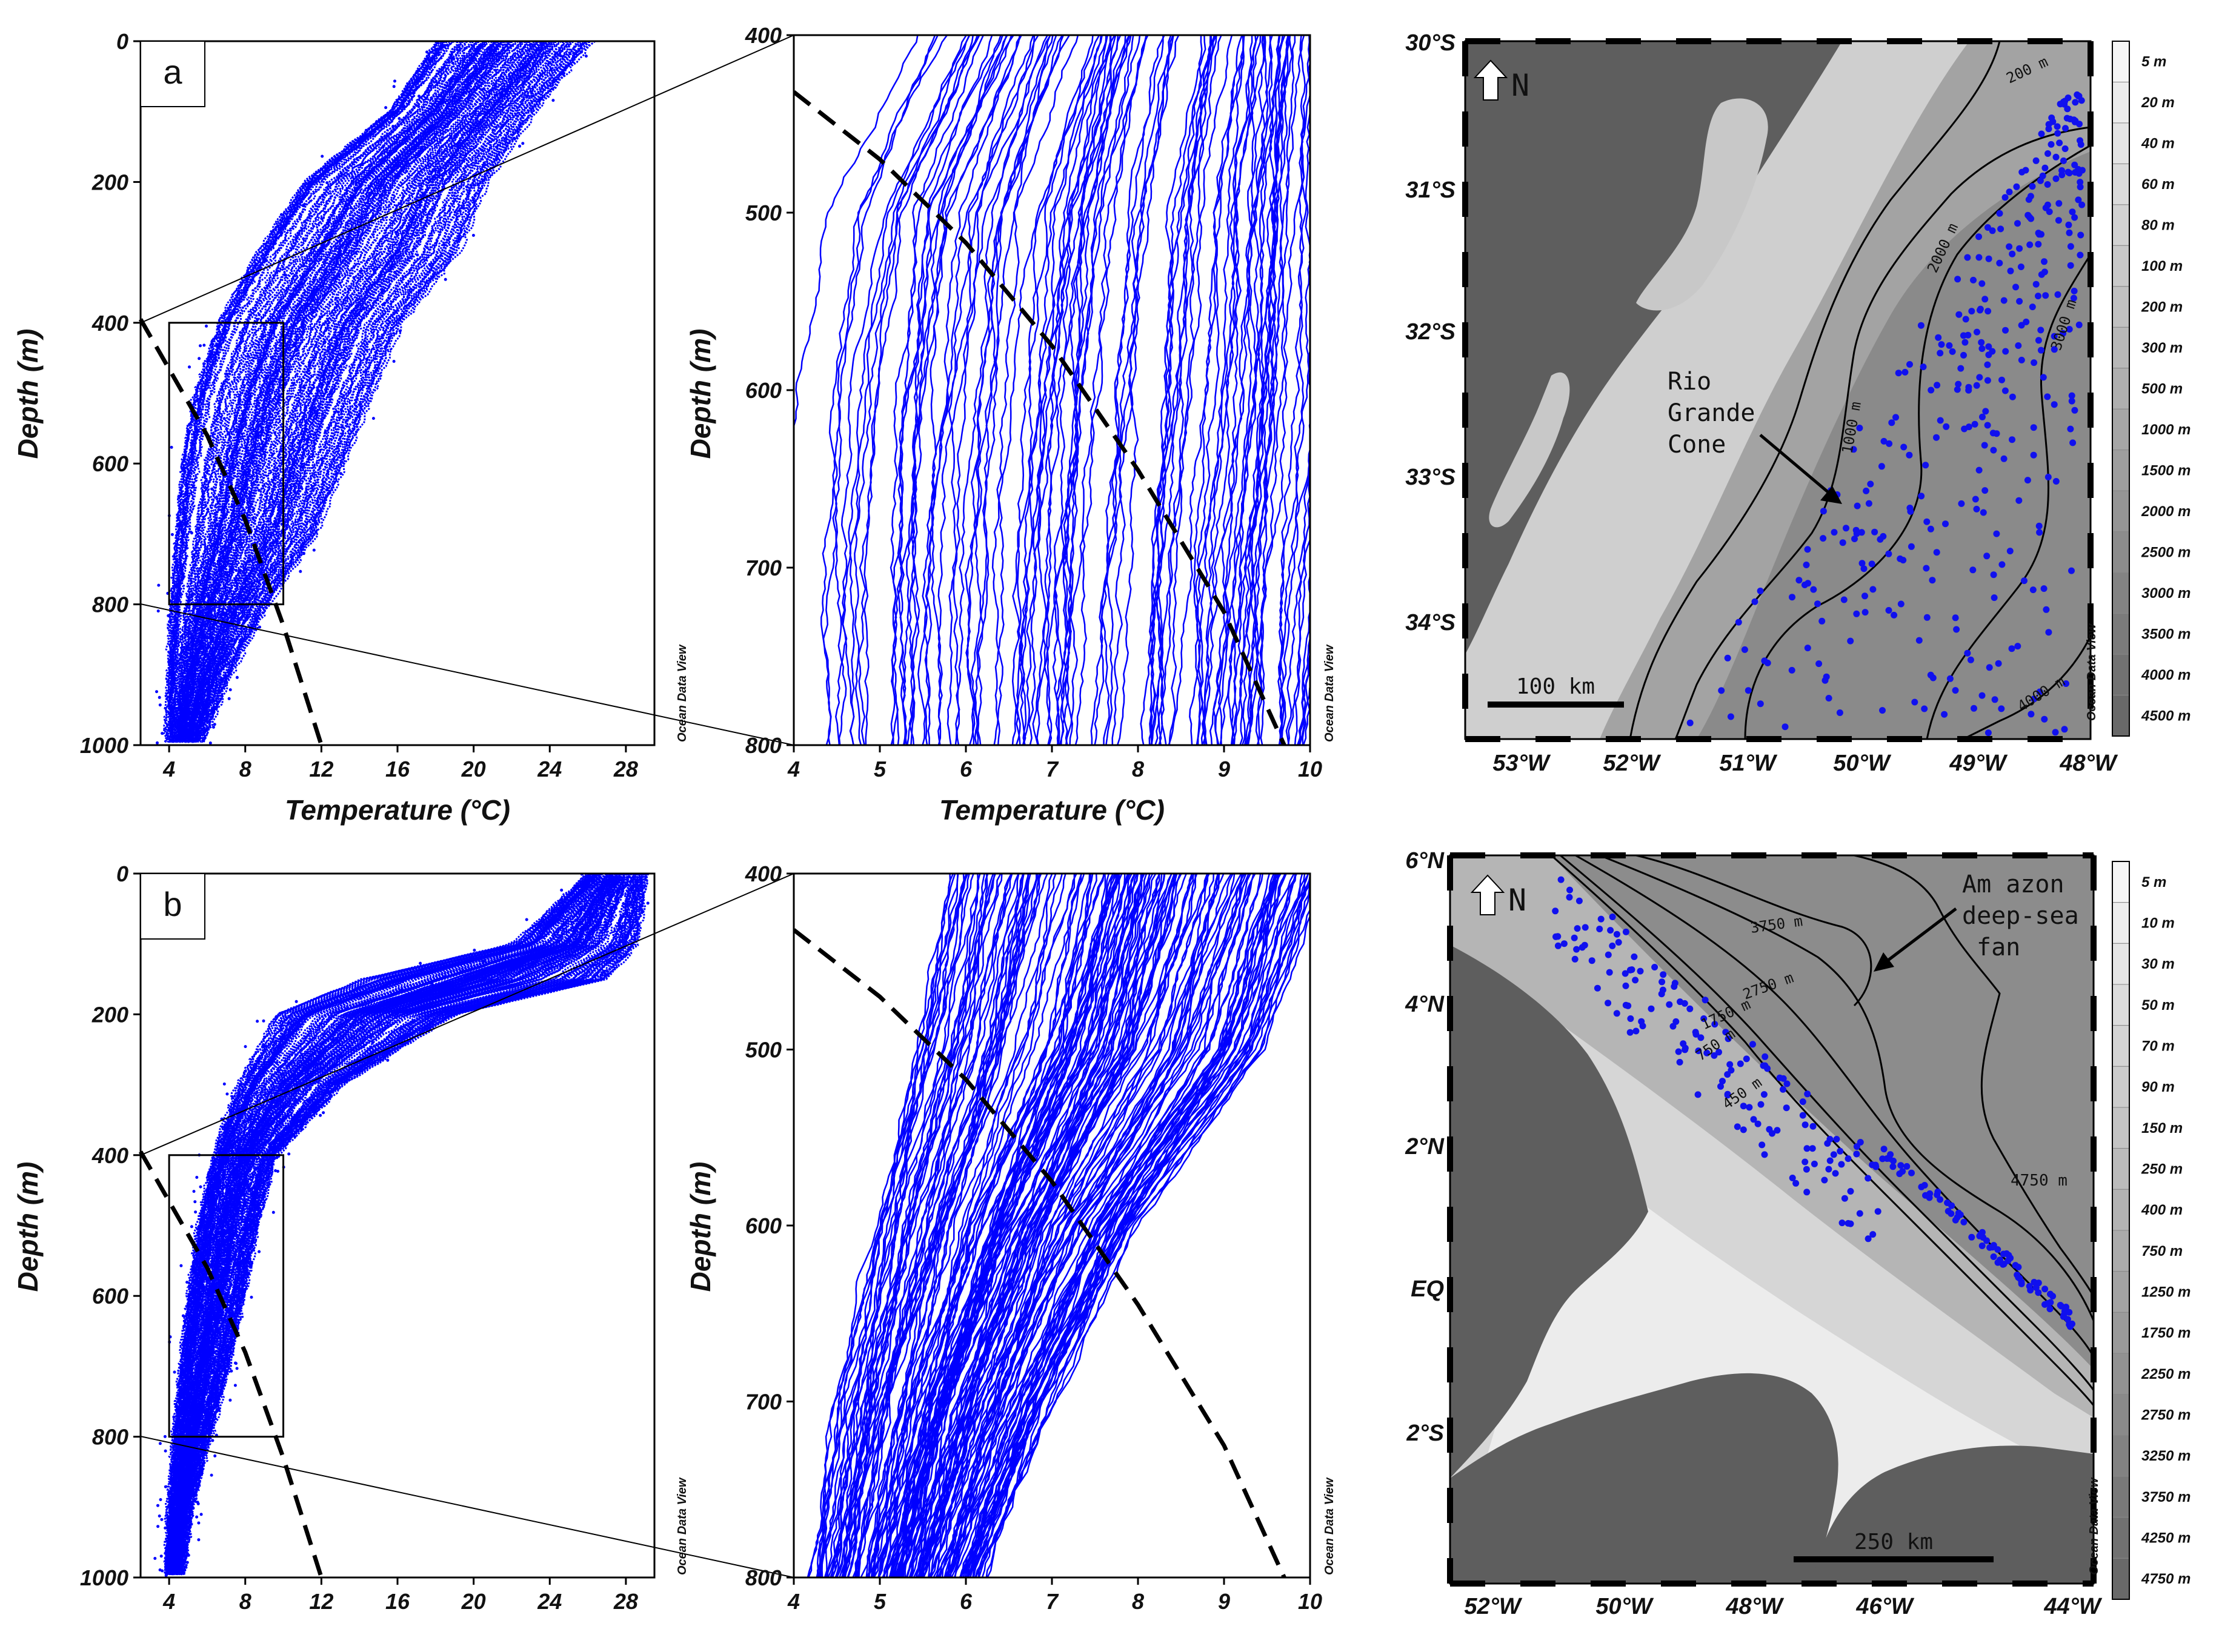 The width and height of the screenshot is (2219, 1652). Describe the element at coordinates (1697, 445) in the screenshot. I see `map-a-annotation-line3: Cone` at that location.